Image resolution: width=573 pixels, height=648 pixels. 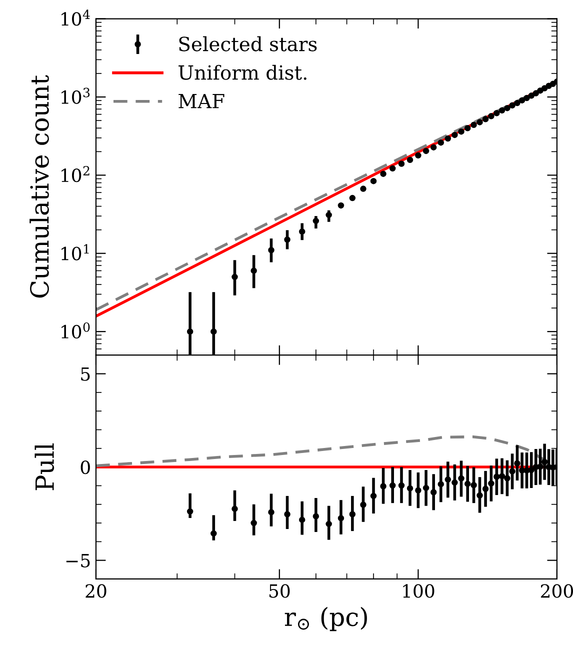 What do you see at coordinates (556, 591) in the screenshot?
I see `x-tick-label: 200` at bounding box center [556, 591].